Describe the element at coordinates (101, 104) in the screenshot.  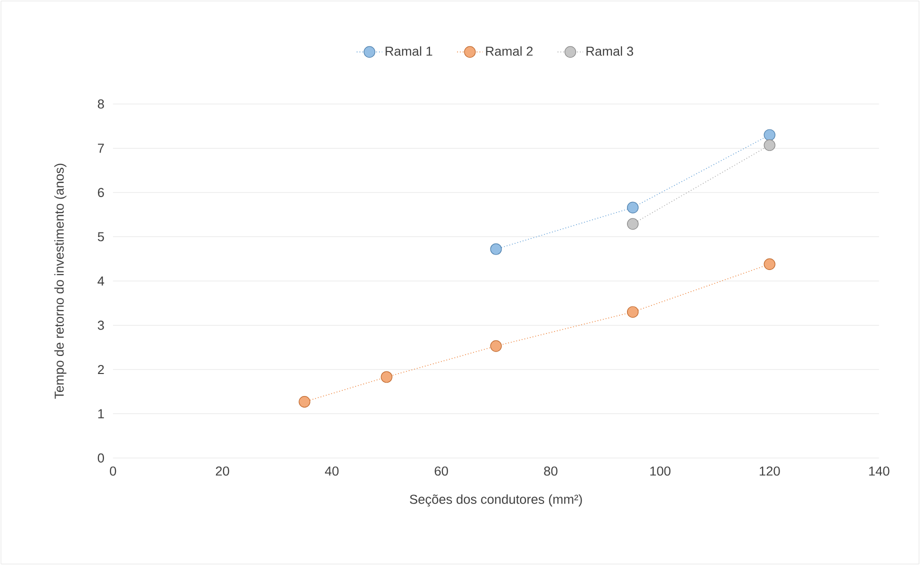
I see `y-tick-label: 8` at that location.